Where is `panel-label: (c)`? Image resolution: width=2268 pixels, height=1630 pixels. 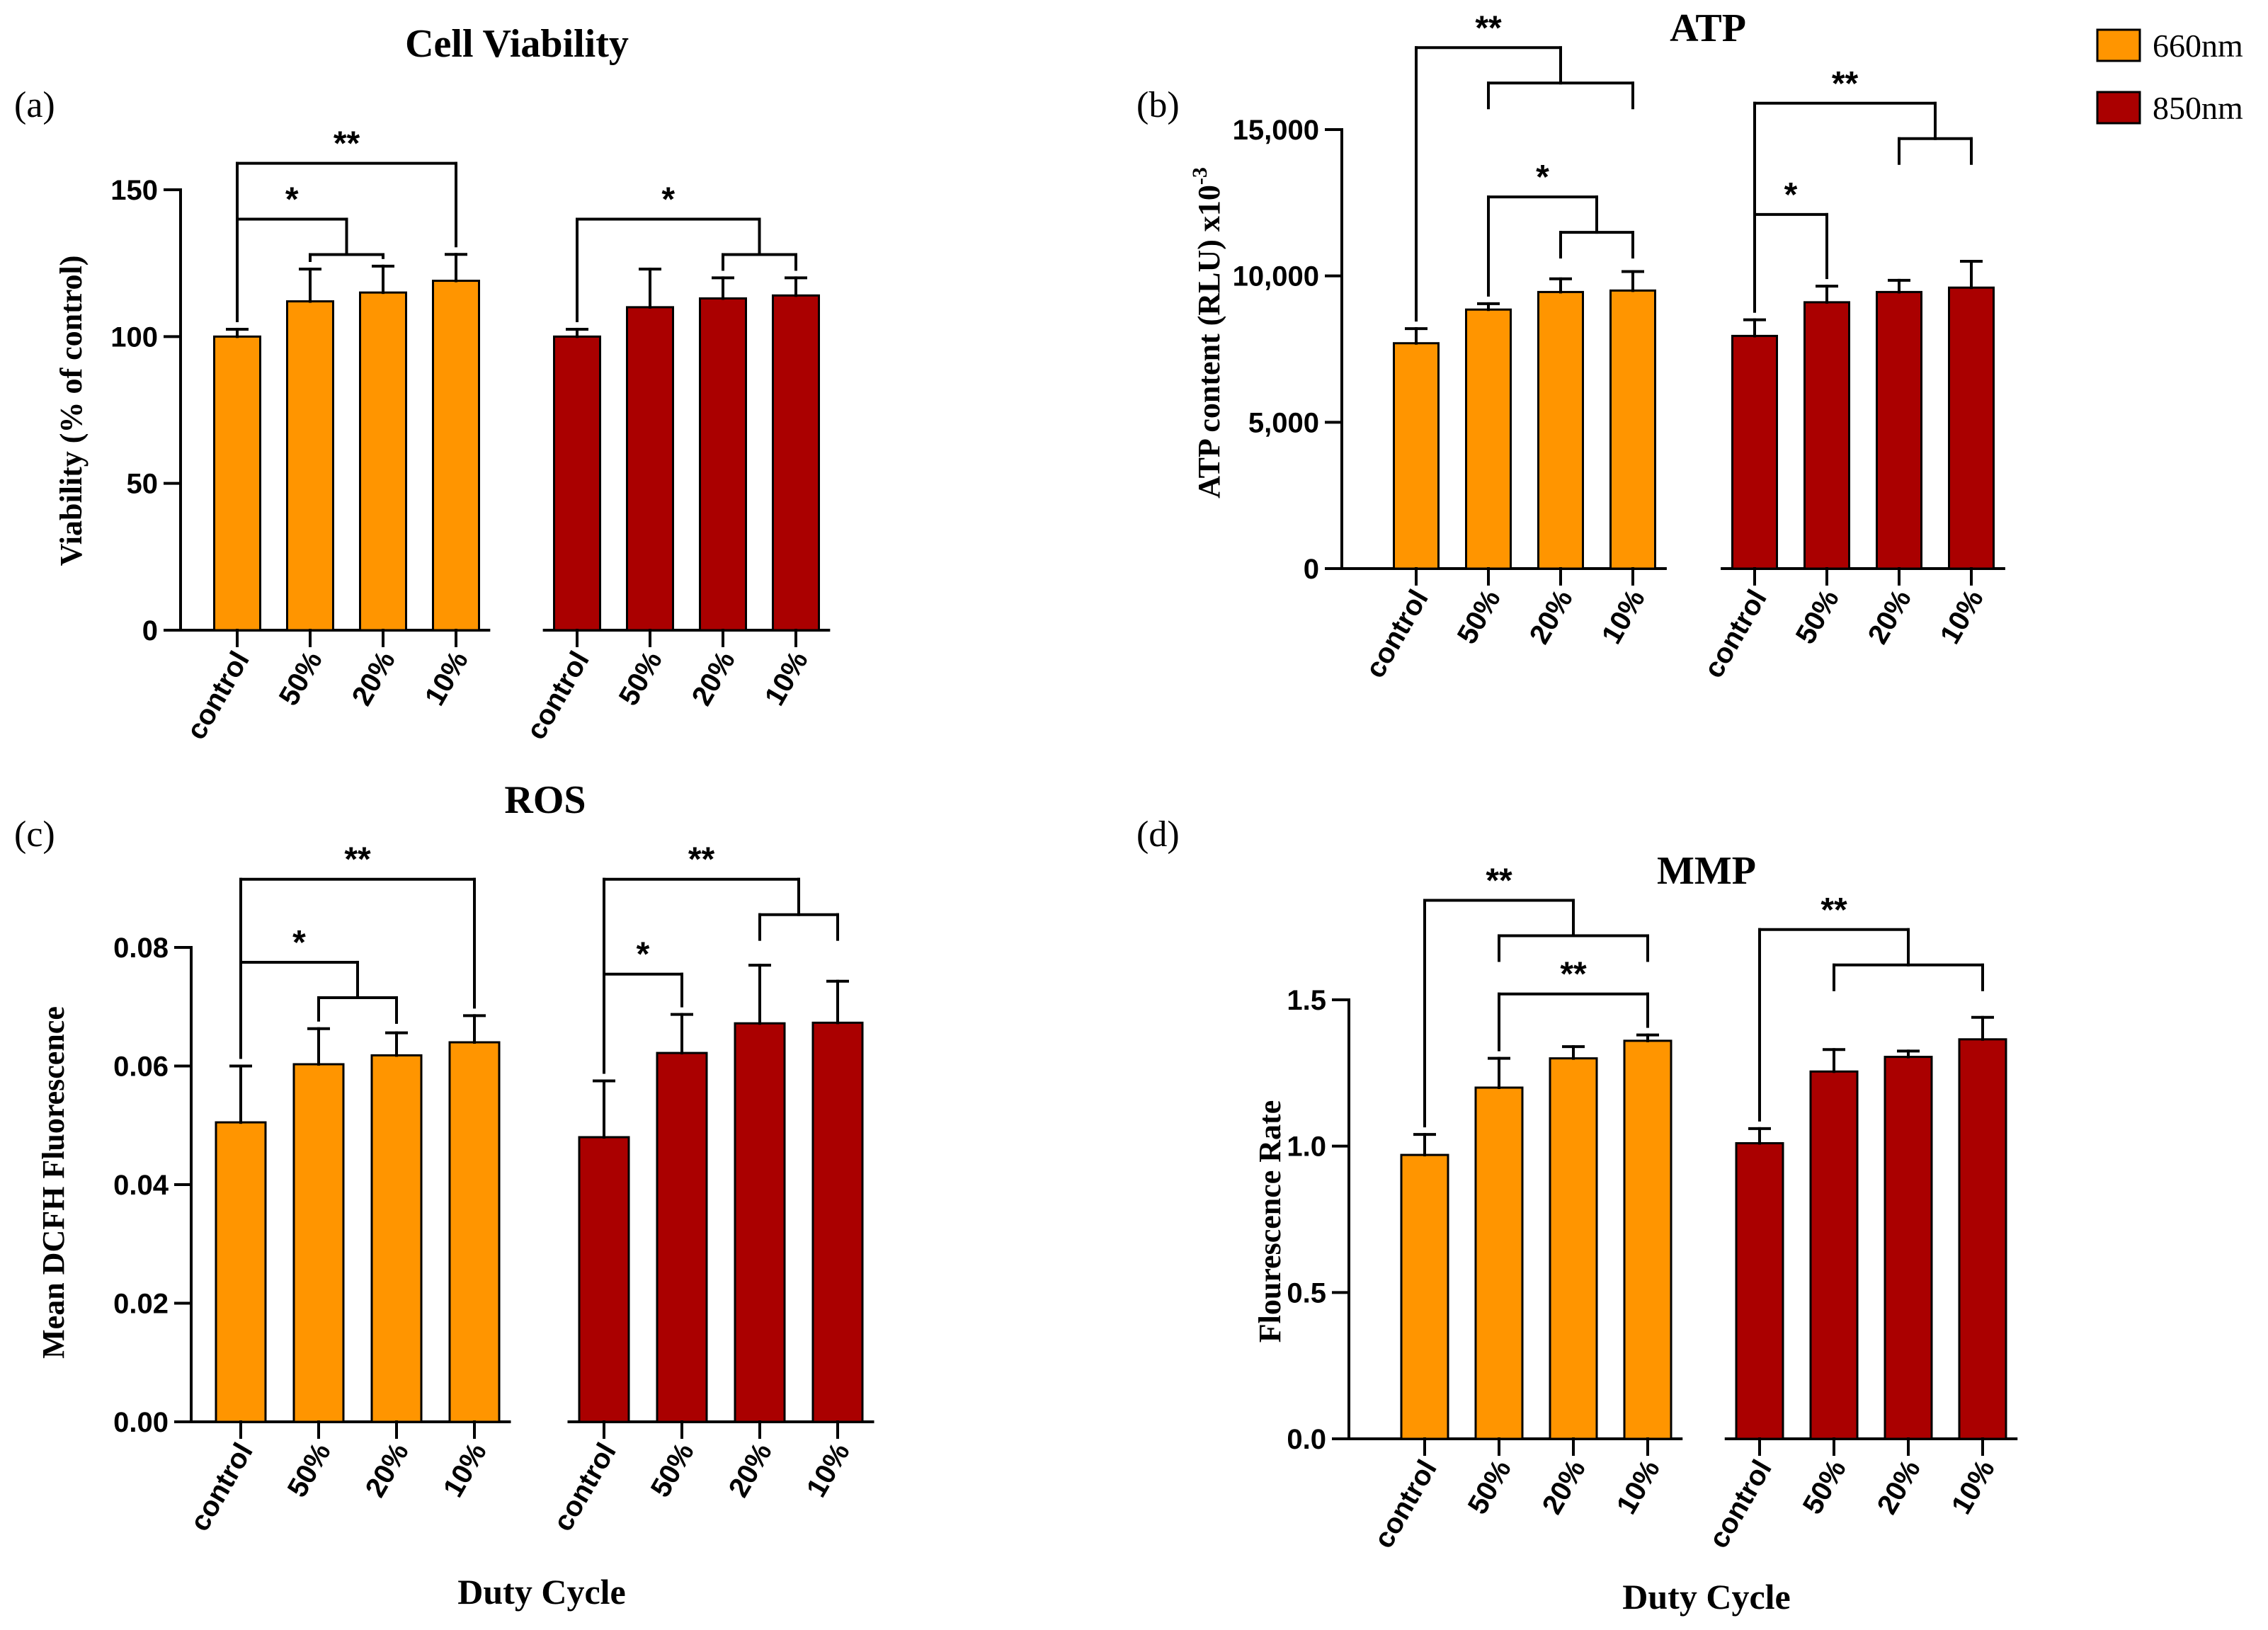
panel-label: (c) is located at coordinates (34, 834).